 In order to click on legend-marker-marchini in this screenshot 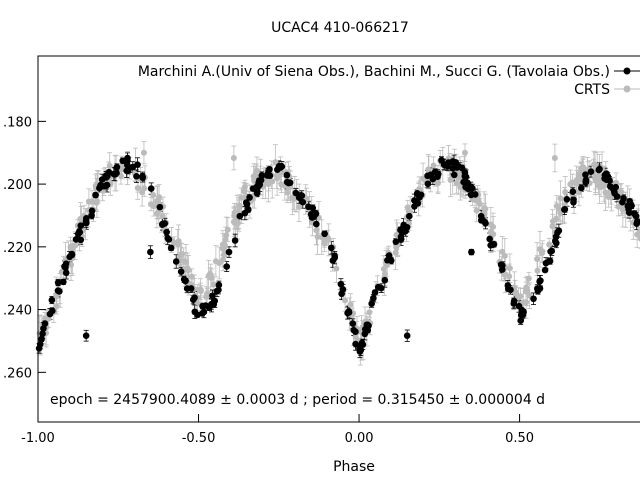, I will do `click(627, 71)`.